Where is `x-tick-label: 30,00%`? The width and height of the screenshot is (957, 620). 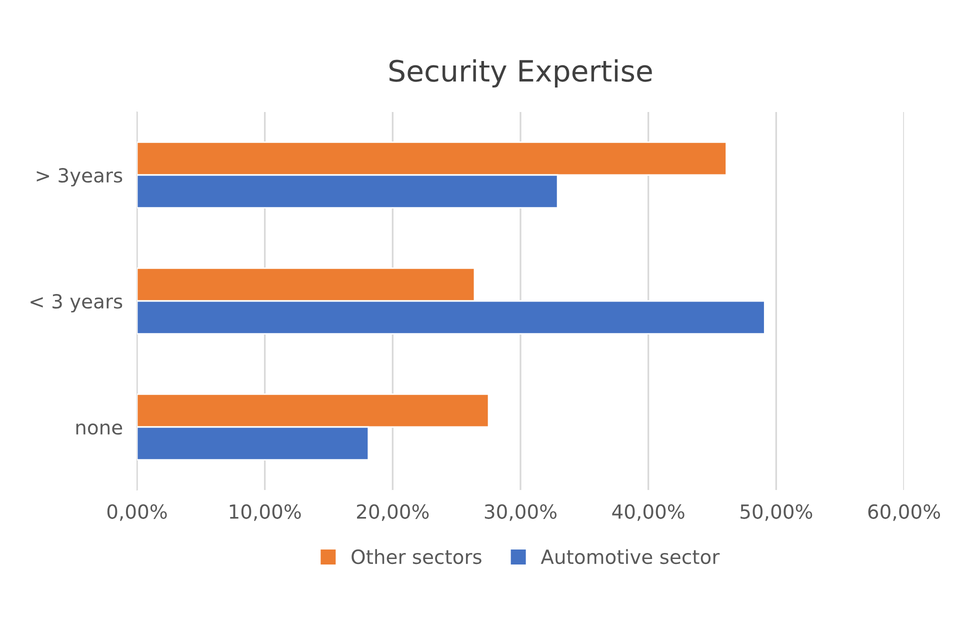
x-tick-label: 30,00% is located at coordinates (520, 512).